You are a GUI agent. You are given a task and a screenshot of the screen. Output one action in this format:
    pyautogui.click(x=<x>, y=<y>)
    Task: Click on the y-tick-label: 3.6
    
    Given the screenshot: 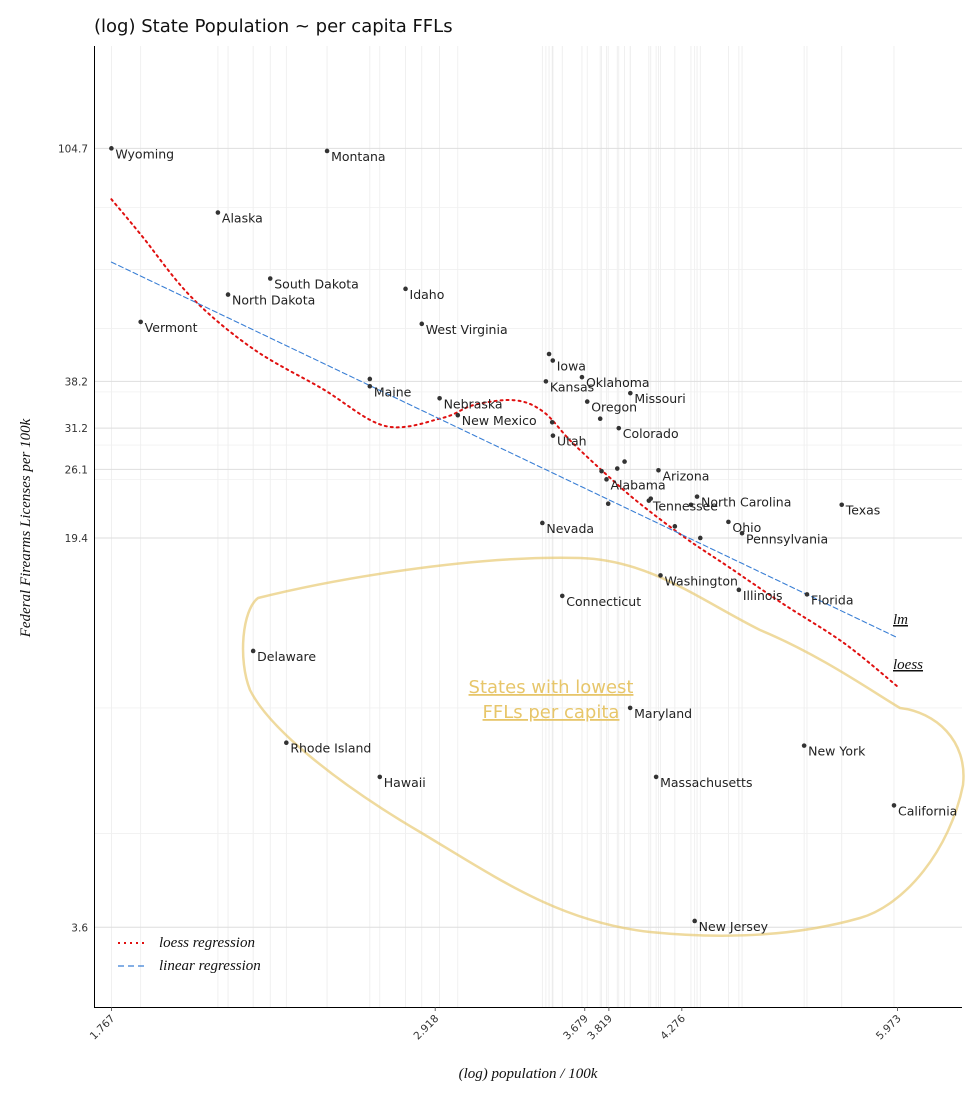 What is the action you would take?
    pyautogui.click(x=79, y=928)
    